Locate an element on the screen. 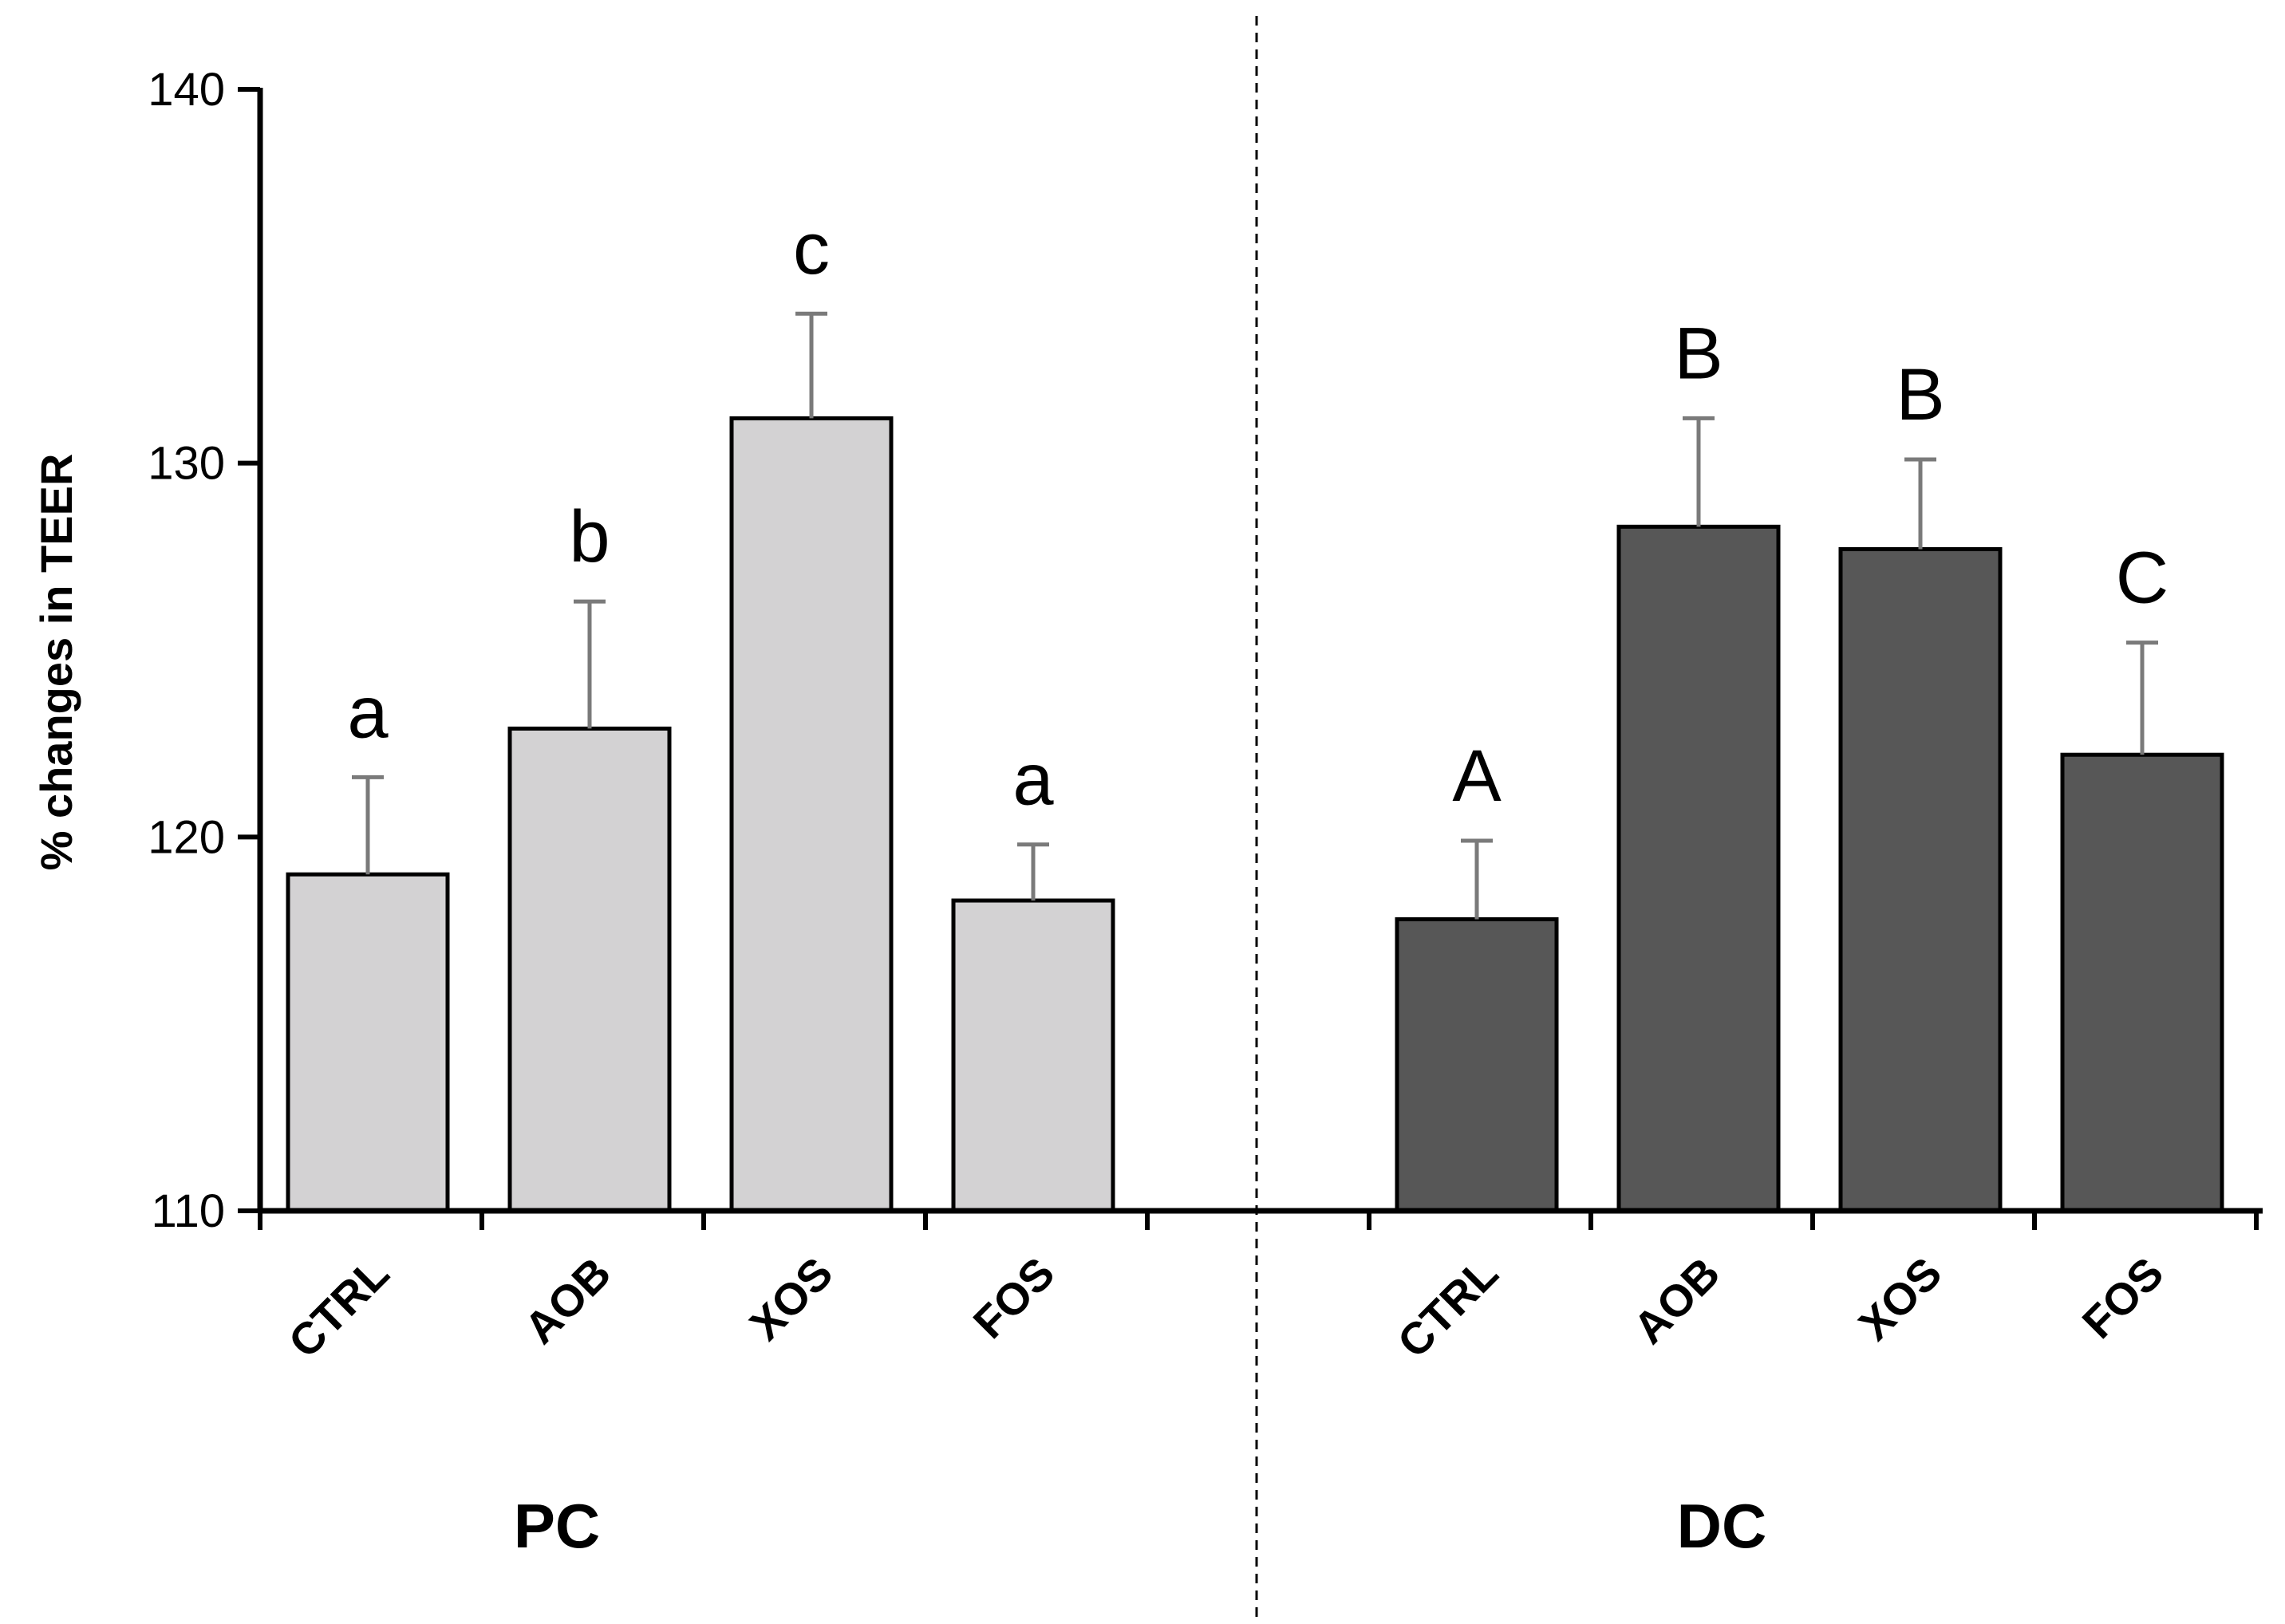 The image size is (2285, 1624). bar-pc-ctrl is located at coordinates (368, 1042).